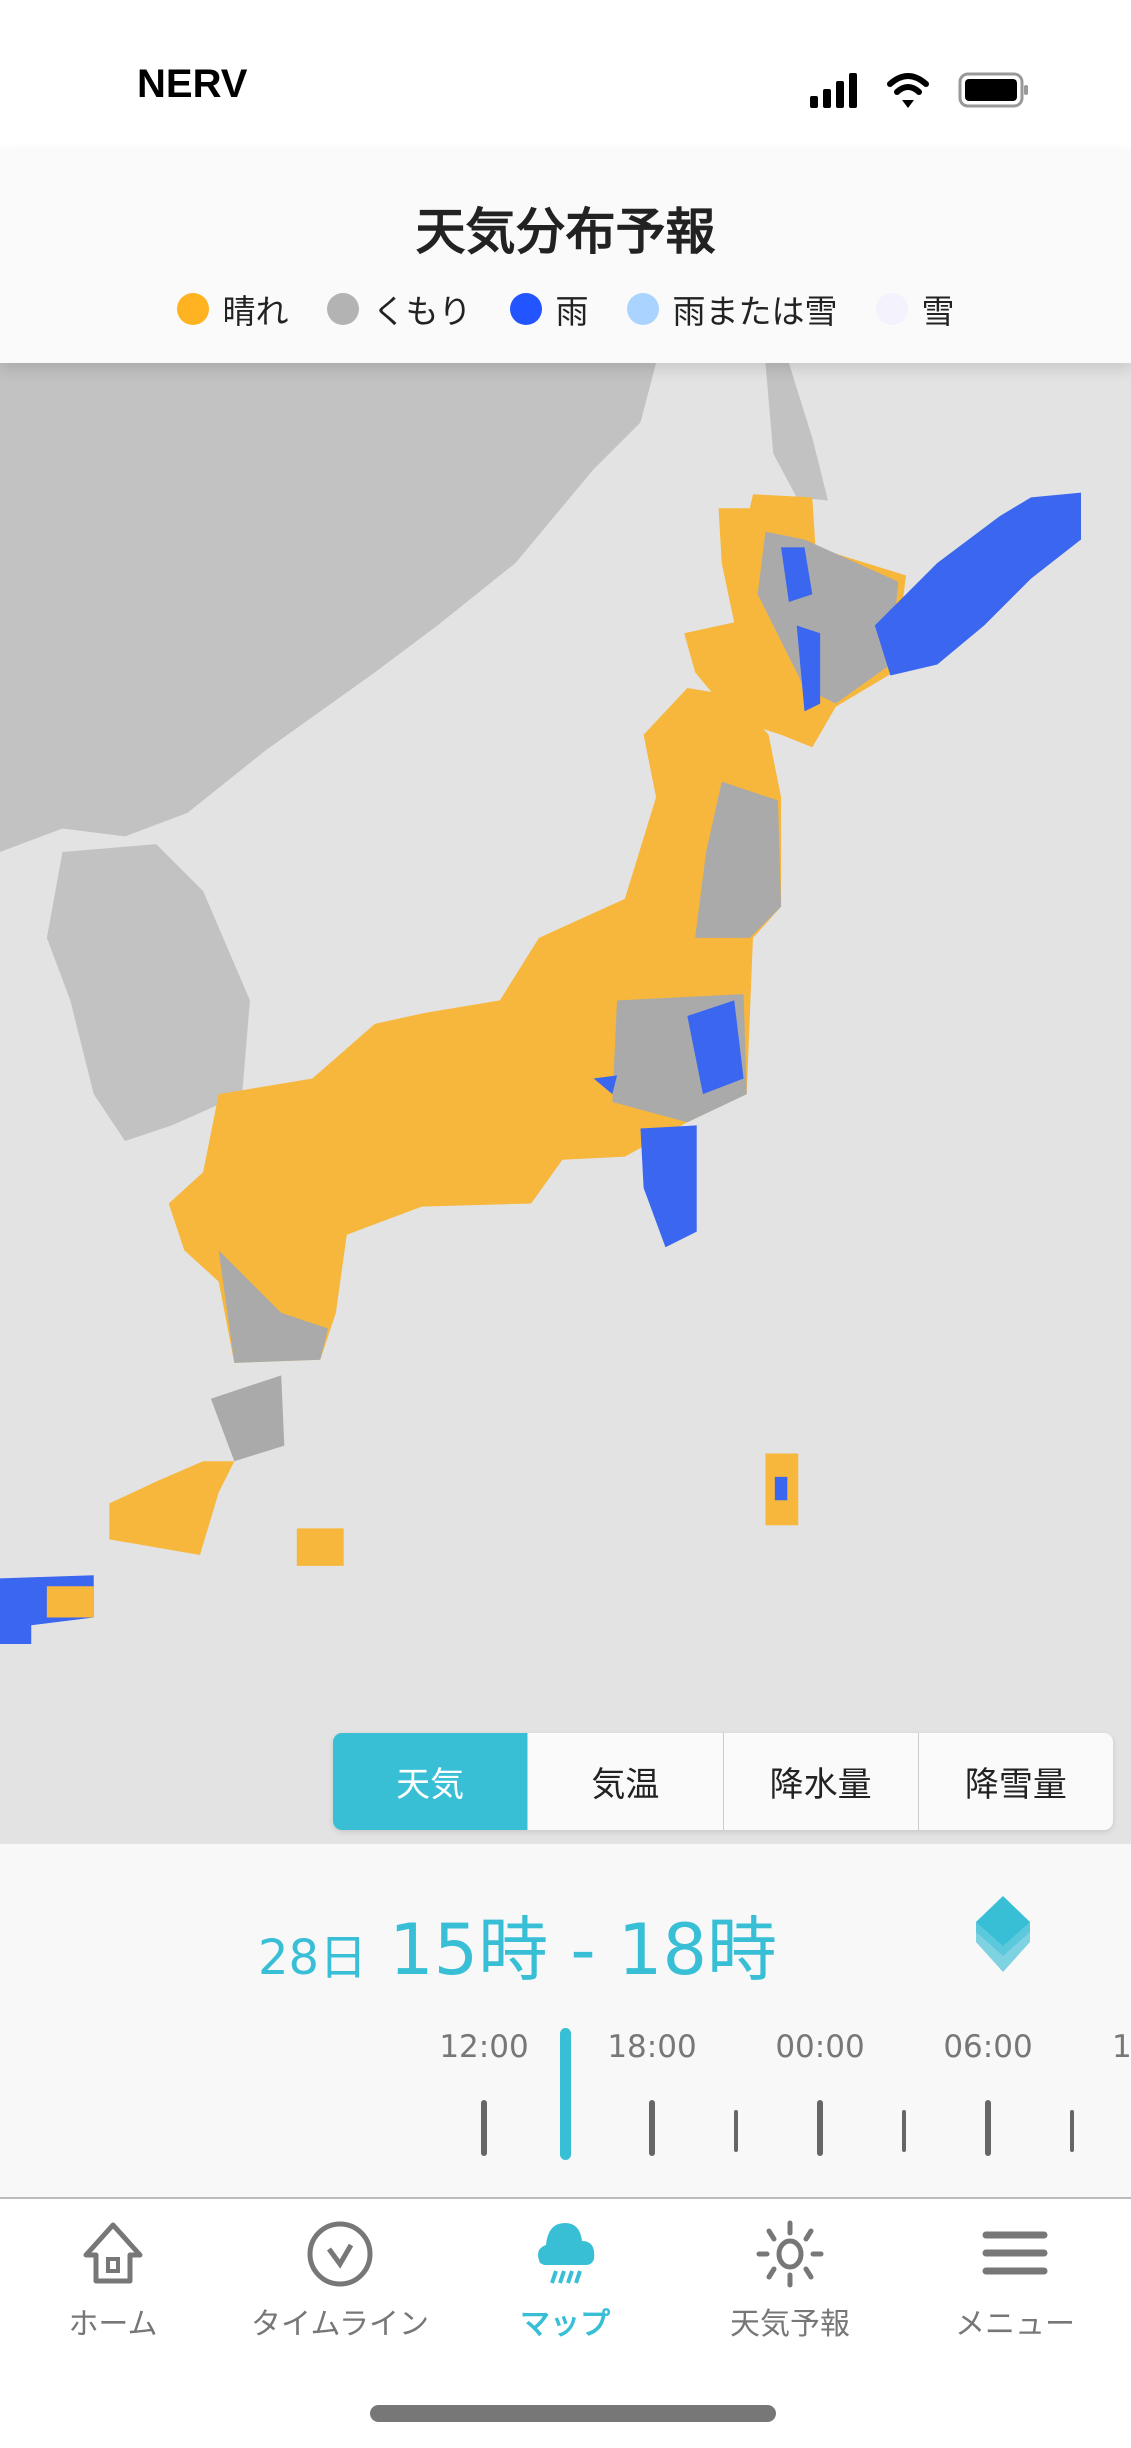 This screenshot has width=1131, height=2448. What do you see at coordinates (192, 84) in the screenshot?
I see `carrier-name: NERV` at bounding box center [192, 84].